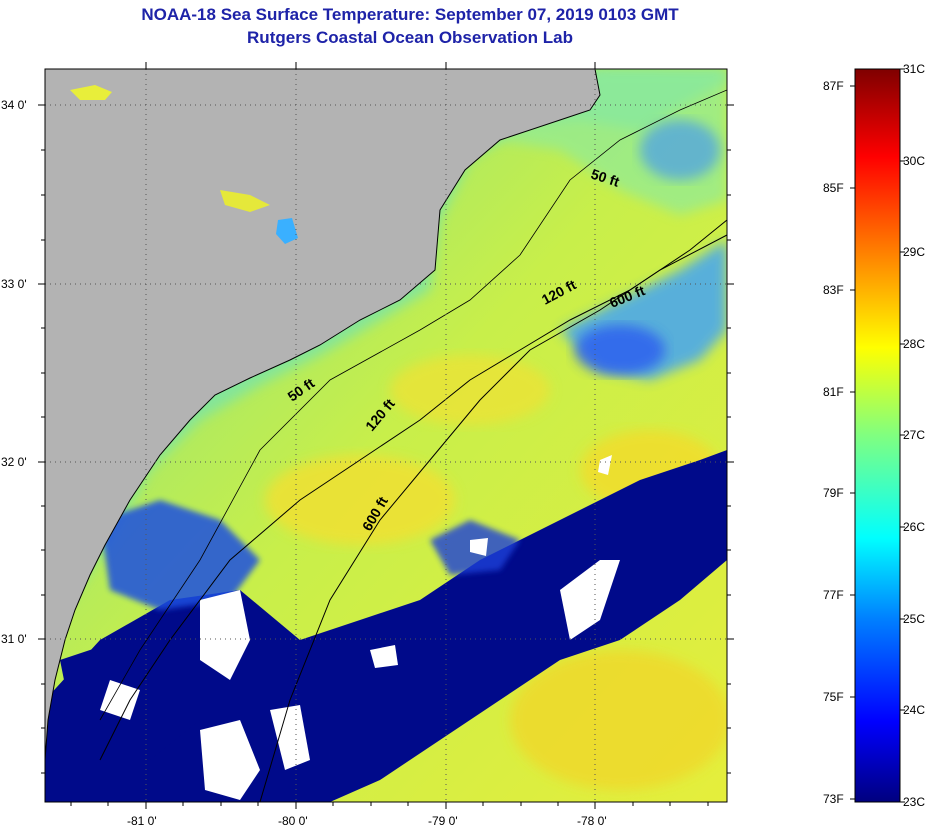  Describe the element at coordinates (914, 802) in the screenshot. I see `cbar-c-23: 23C` at that location.